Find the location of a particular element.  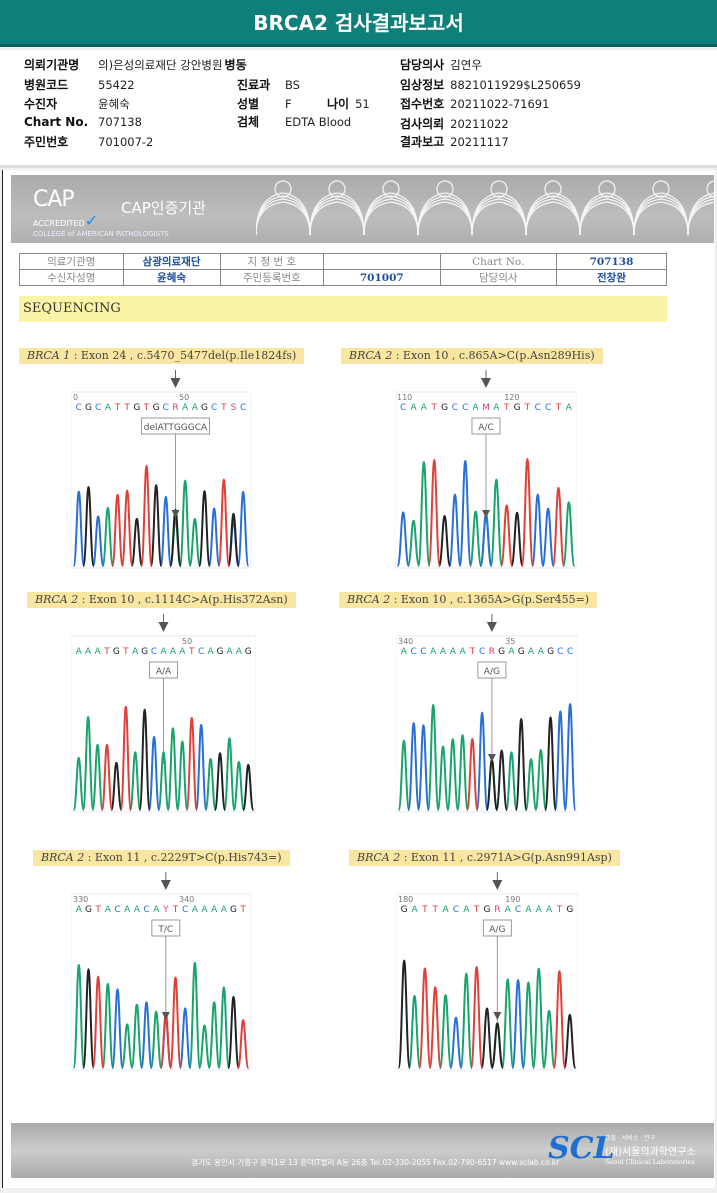

age-field: 나이 51 is located at coordinates (348, 103).